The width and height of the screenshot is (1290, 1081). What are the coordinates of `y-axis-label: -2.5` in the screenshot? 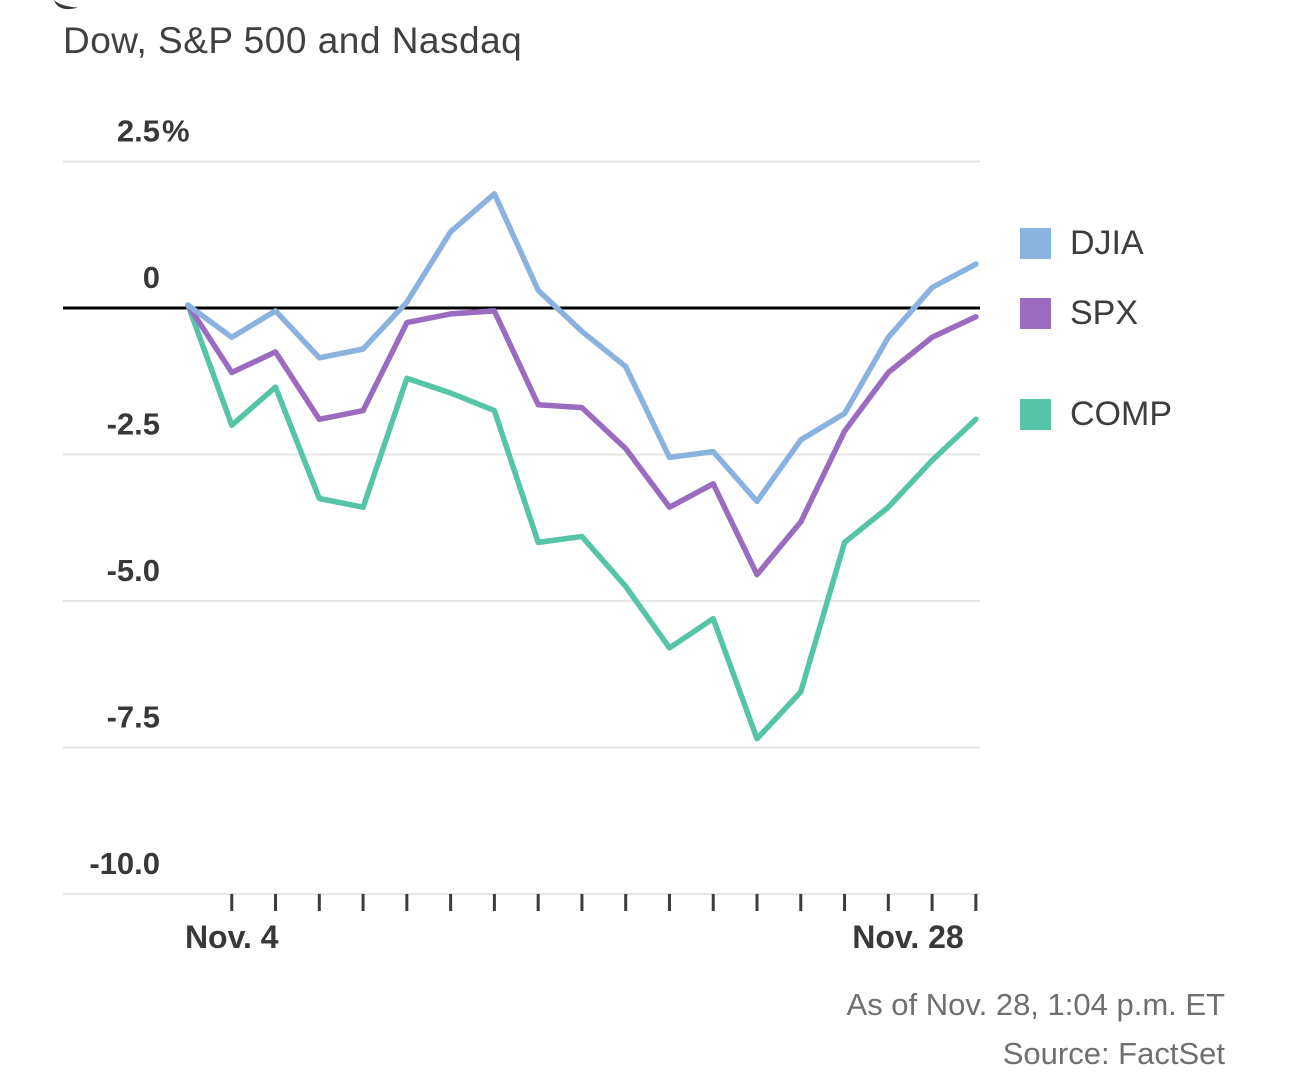 It's located at (133, 424).